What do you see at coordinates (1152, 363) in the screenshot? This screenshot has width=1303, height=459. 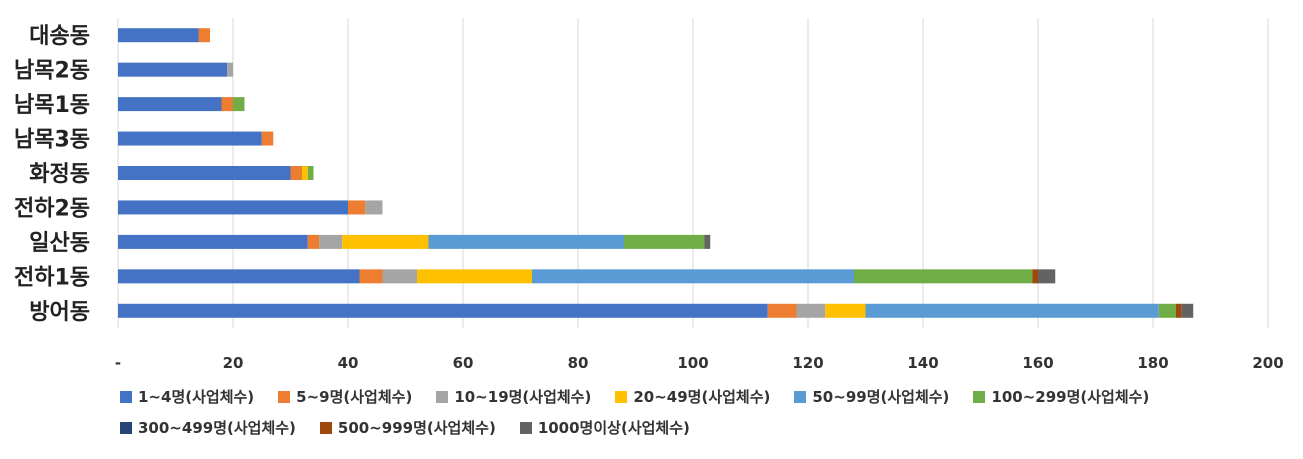 I see `x-tick-label: 180` at bounding box center [1152, 363].